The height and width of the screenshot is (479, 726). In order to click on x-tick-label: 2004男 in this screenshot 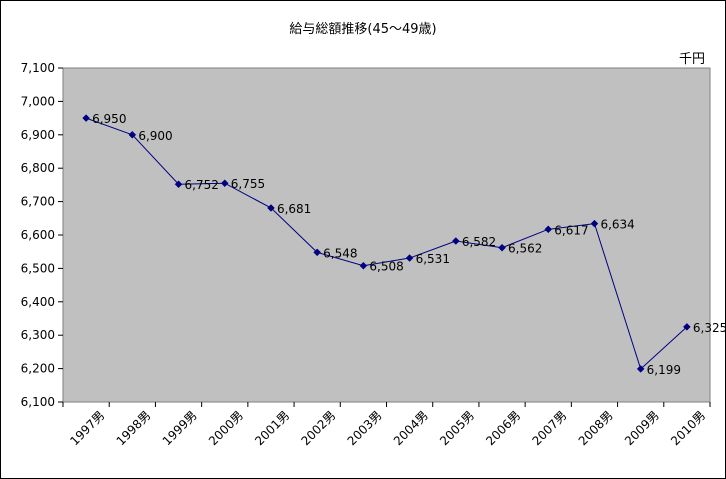, I will do `click(411, 428)`.